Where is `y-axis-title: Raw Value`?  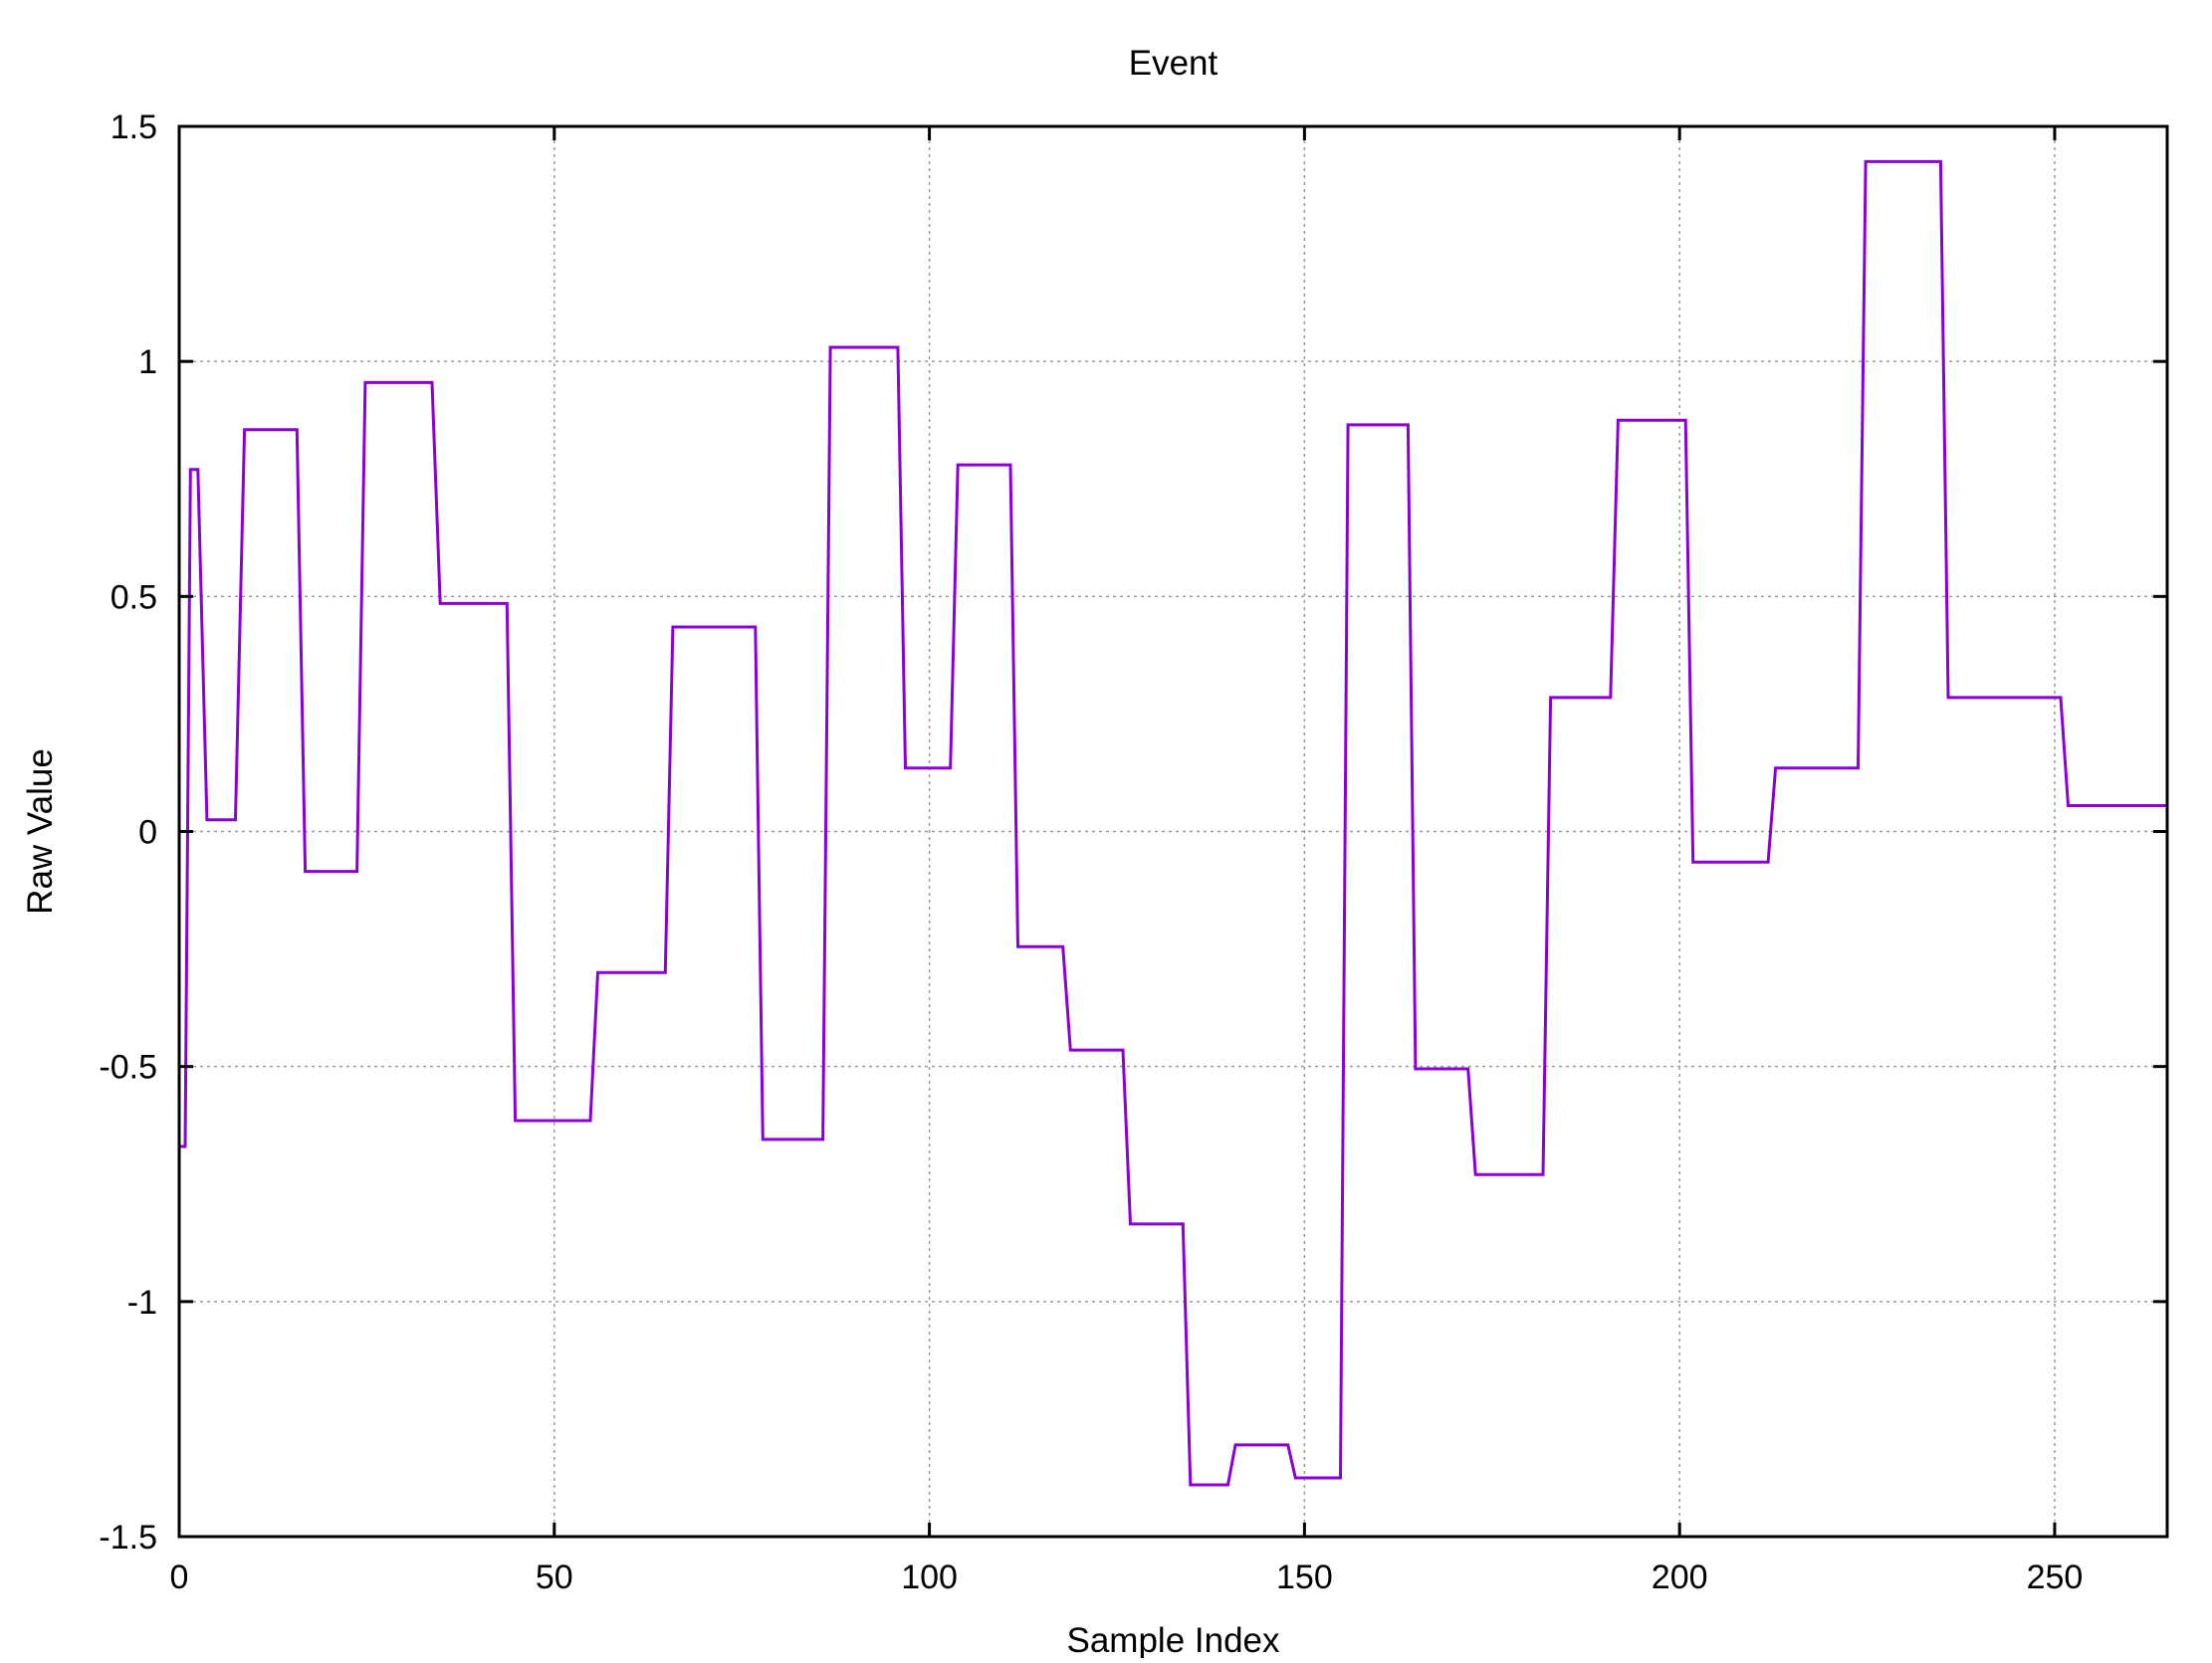 y-axis-title: Raw Value is located at coordinates (40, 831).